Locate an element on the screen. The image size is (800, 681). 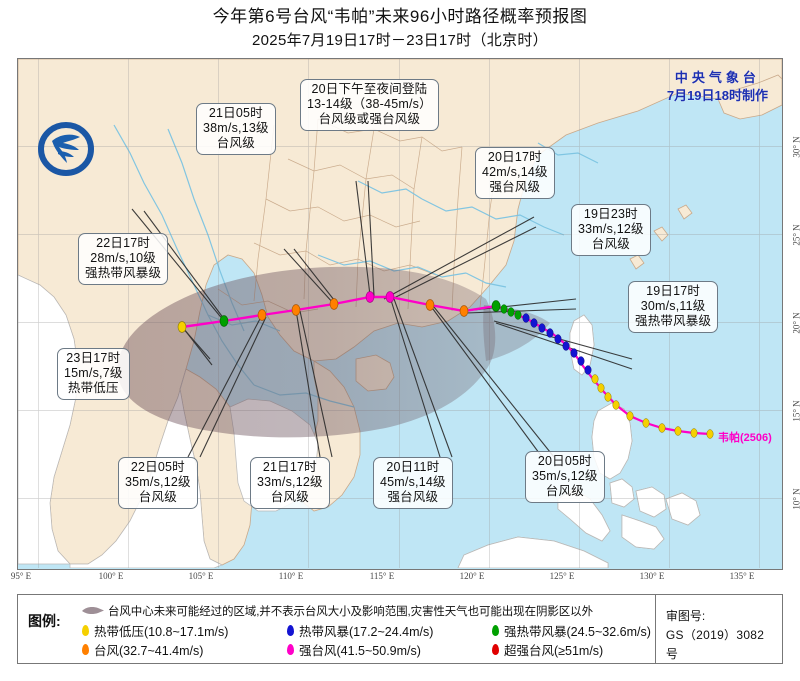
agency-name: 中央气象台 is located at coordinates (717, 77).